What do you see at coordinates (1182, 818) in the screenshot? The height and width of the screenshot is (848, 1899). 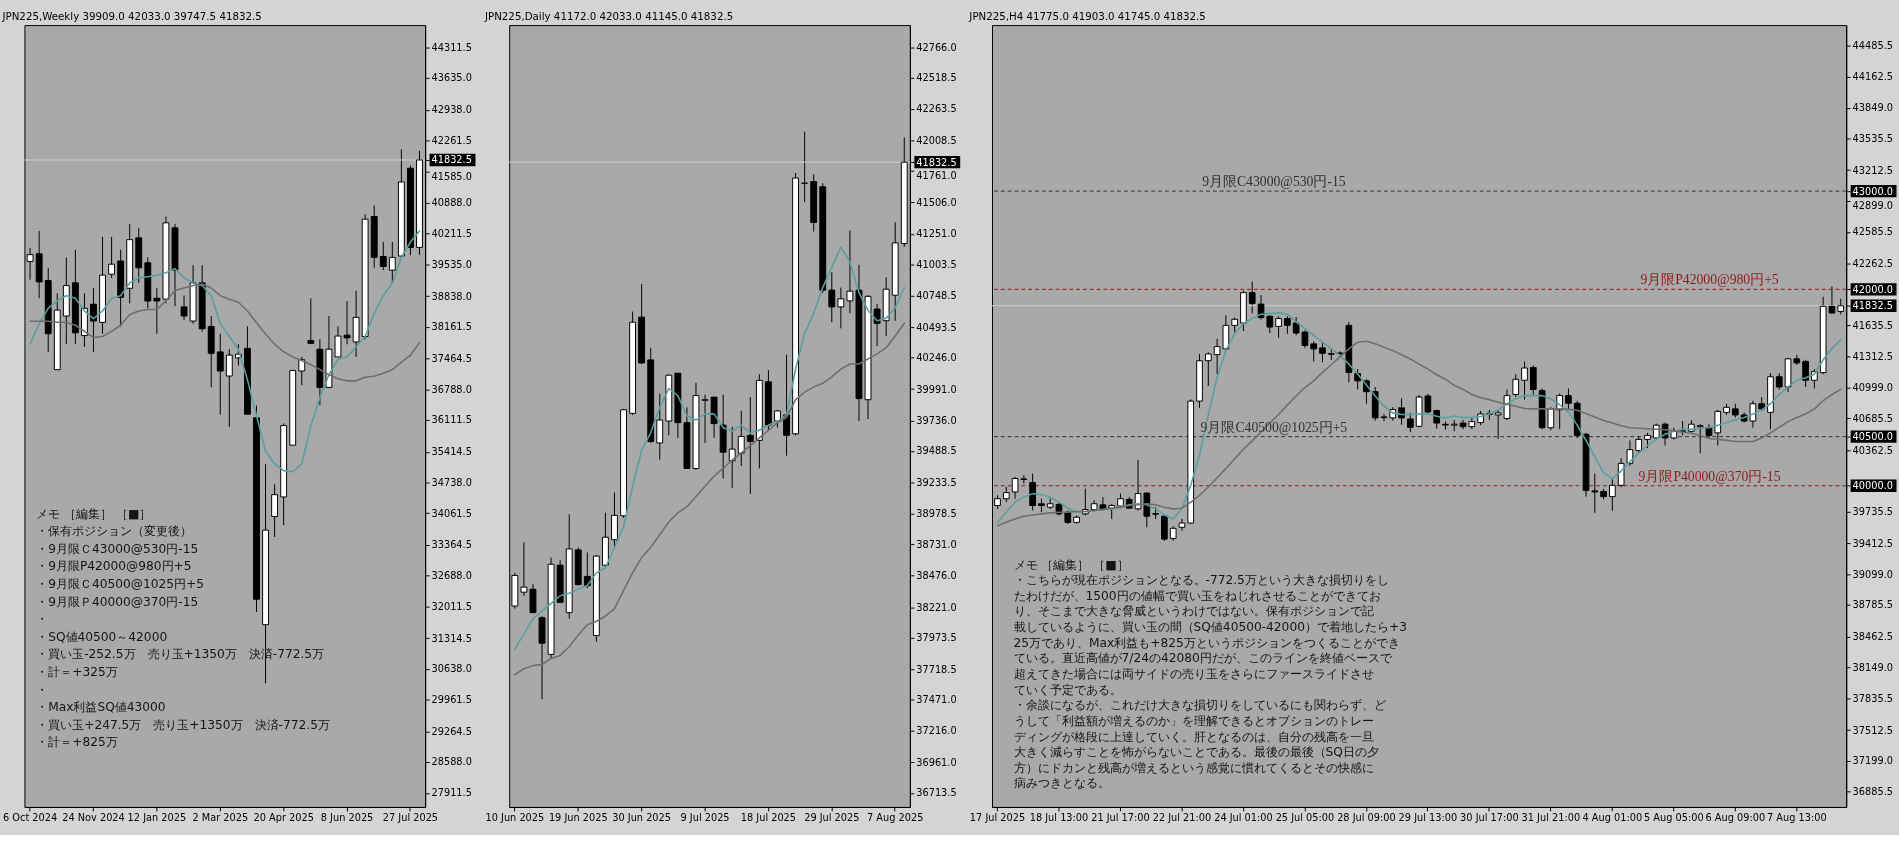 I see `x-tick-label: 22 Jul 21:00` at bounding box center [1182, 818].